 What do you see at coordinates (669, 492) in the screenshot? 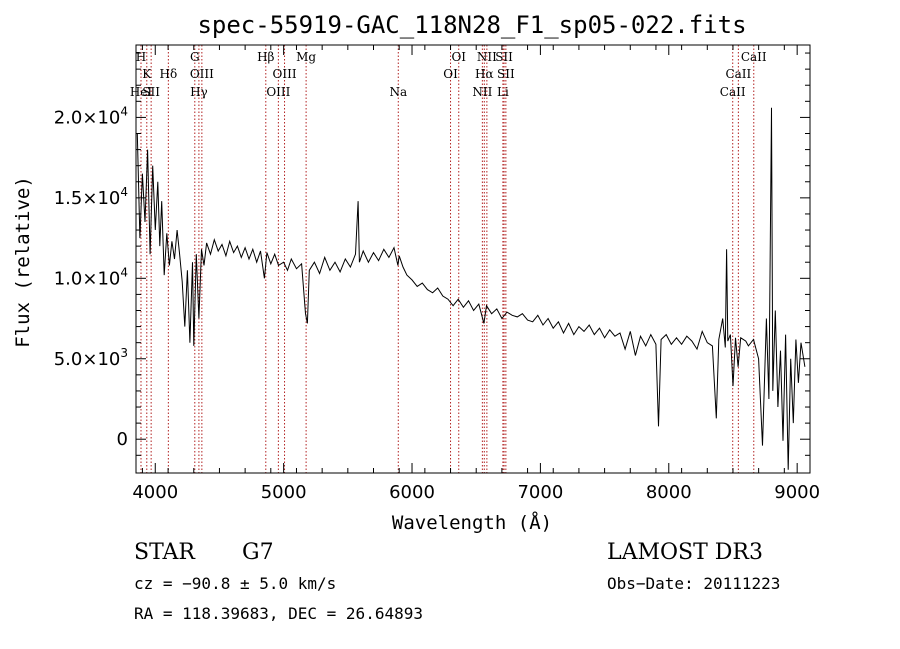
I see `x-tick-label-8000: 8000` at bounding box center [669, 492].